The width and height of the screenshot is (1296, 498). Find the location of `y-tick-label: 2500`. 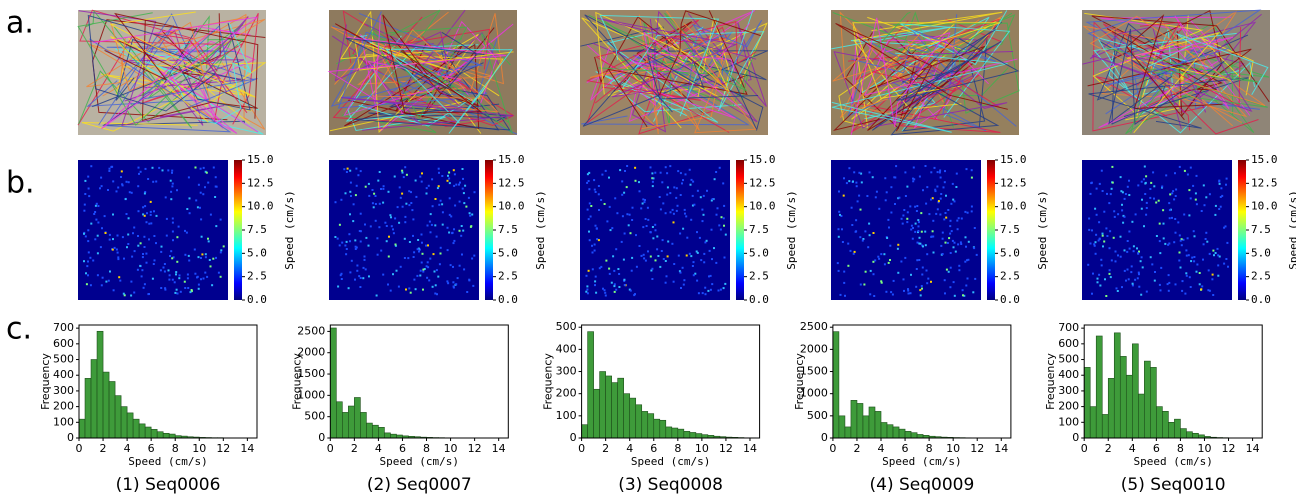

y-tick-label: 2500 is located at coordinates (814, 326).